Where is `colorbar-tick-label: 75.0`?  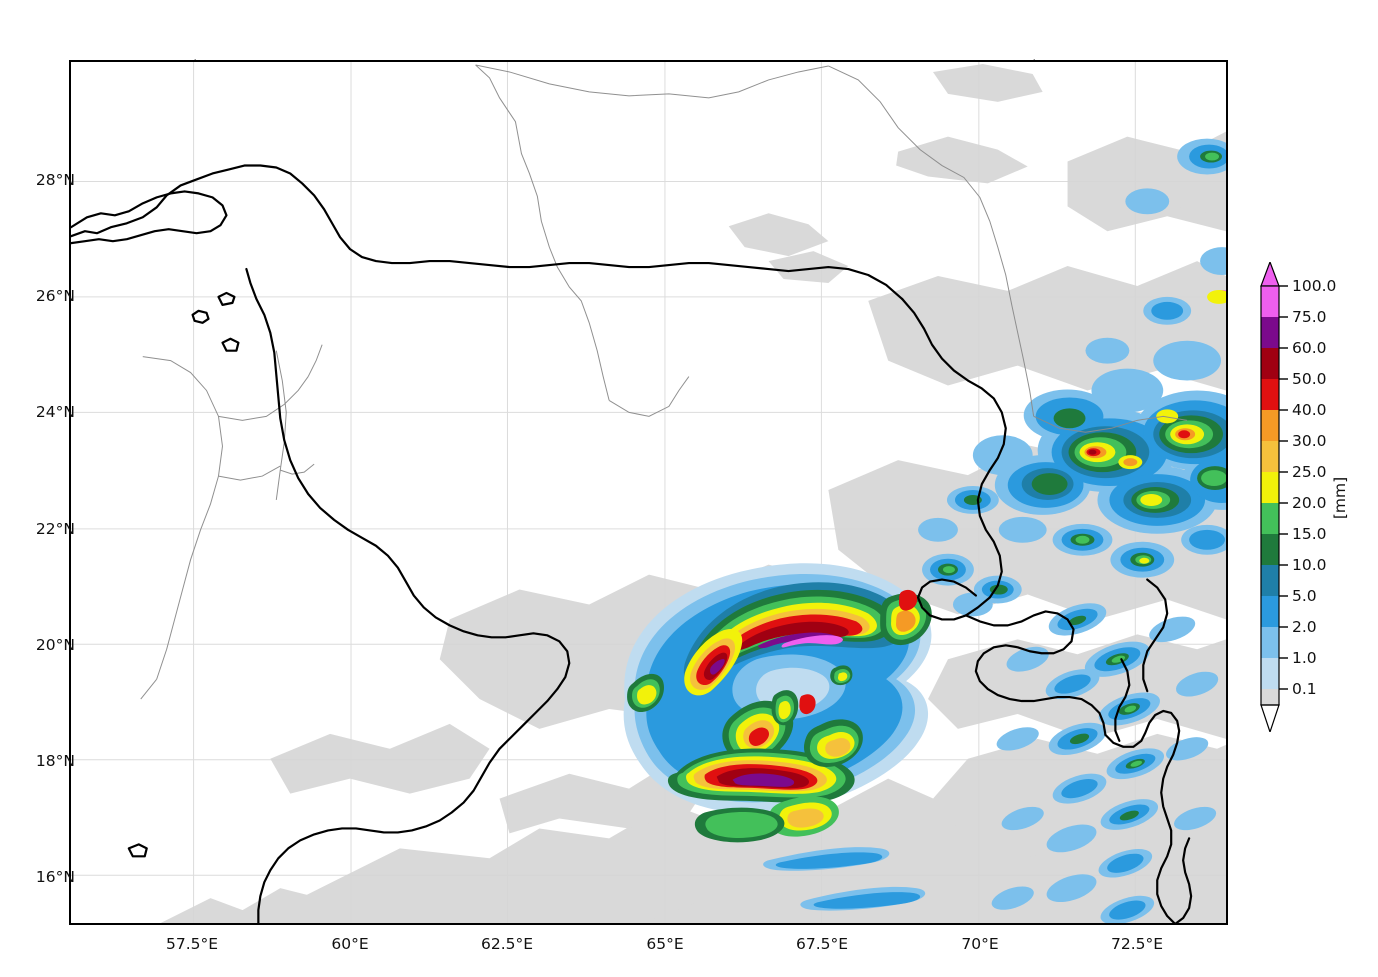
colorbar-tick-label: 75.0 is located at coordinates (1309, 317).